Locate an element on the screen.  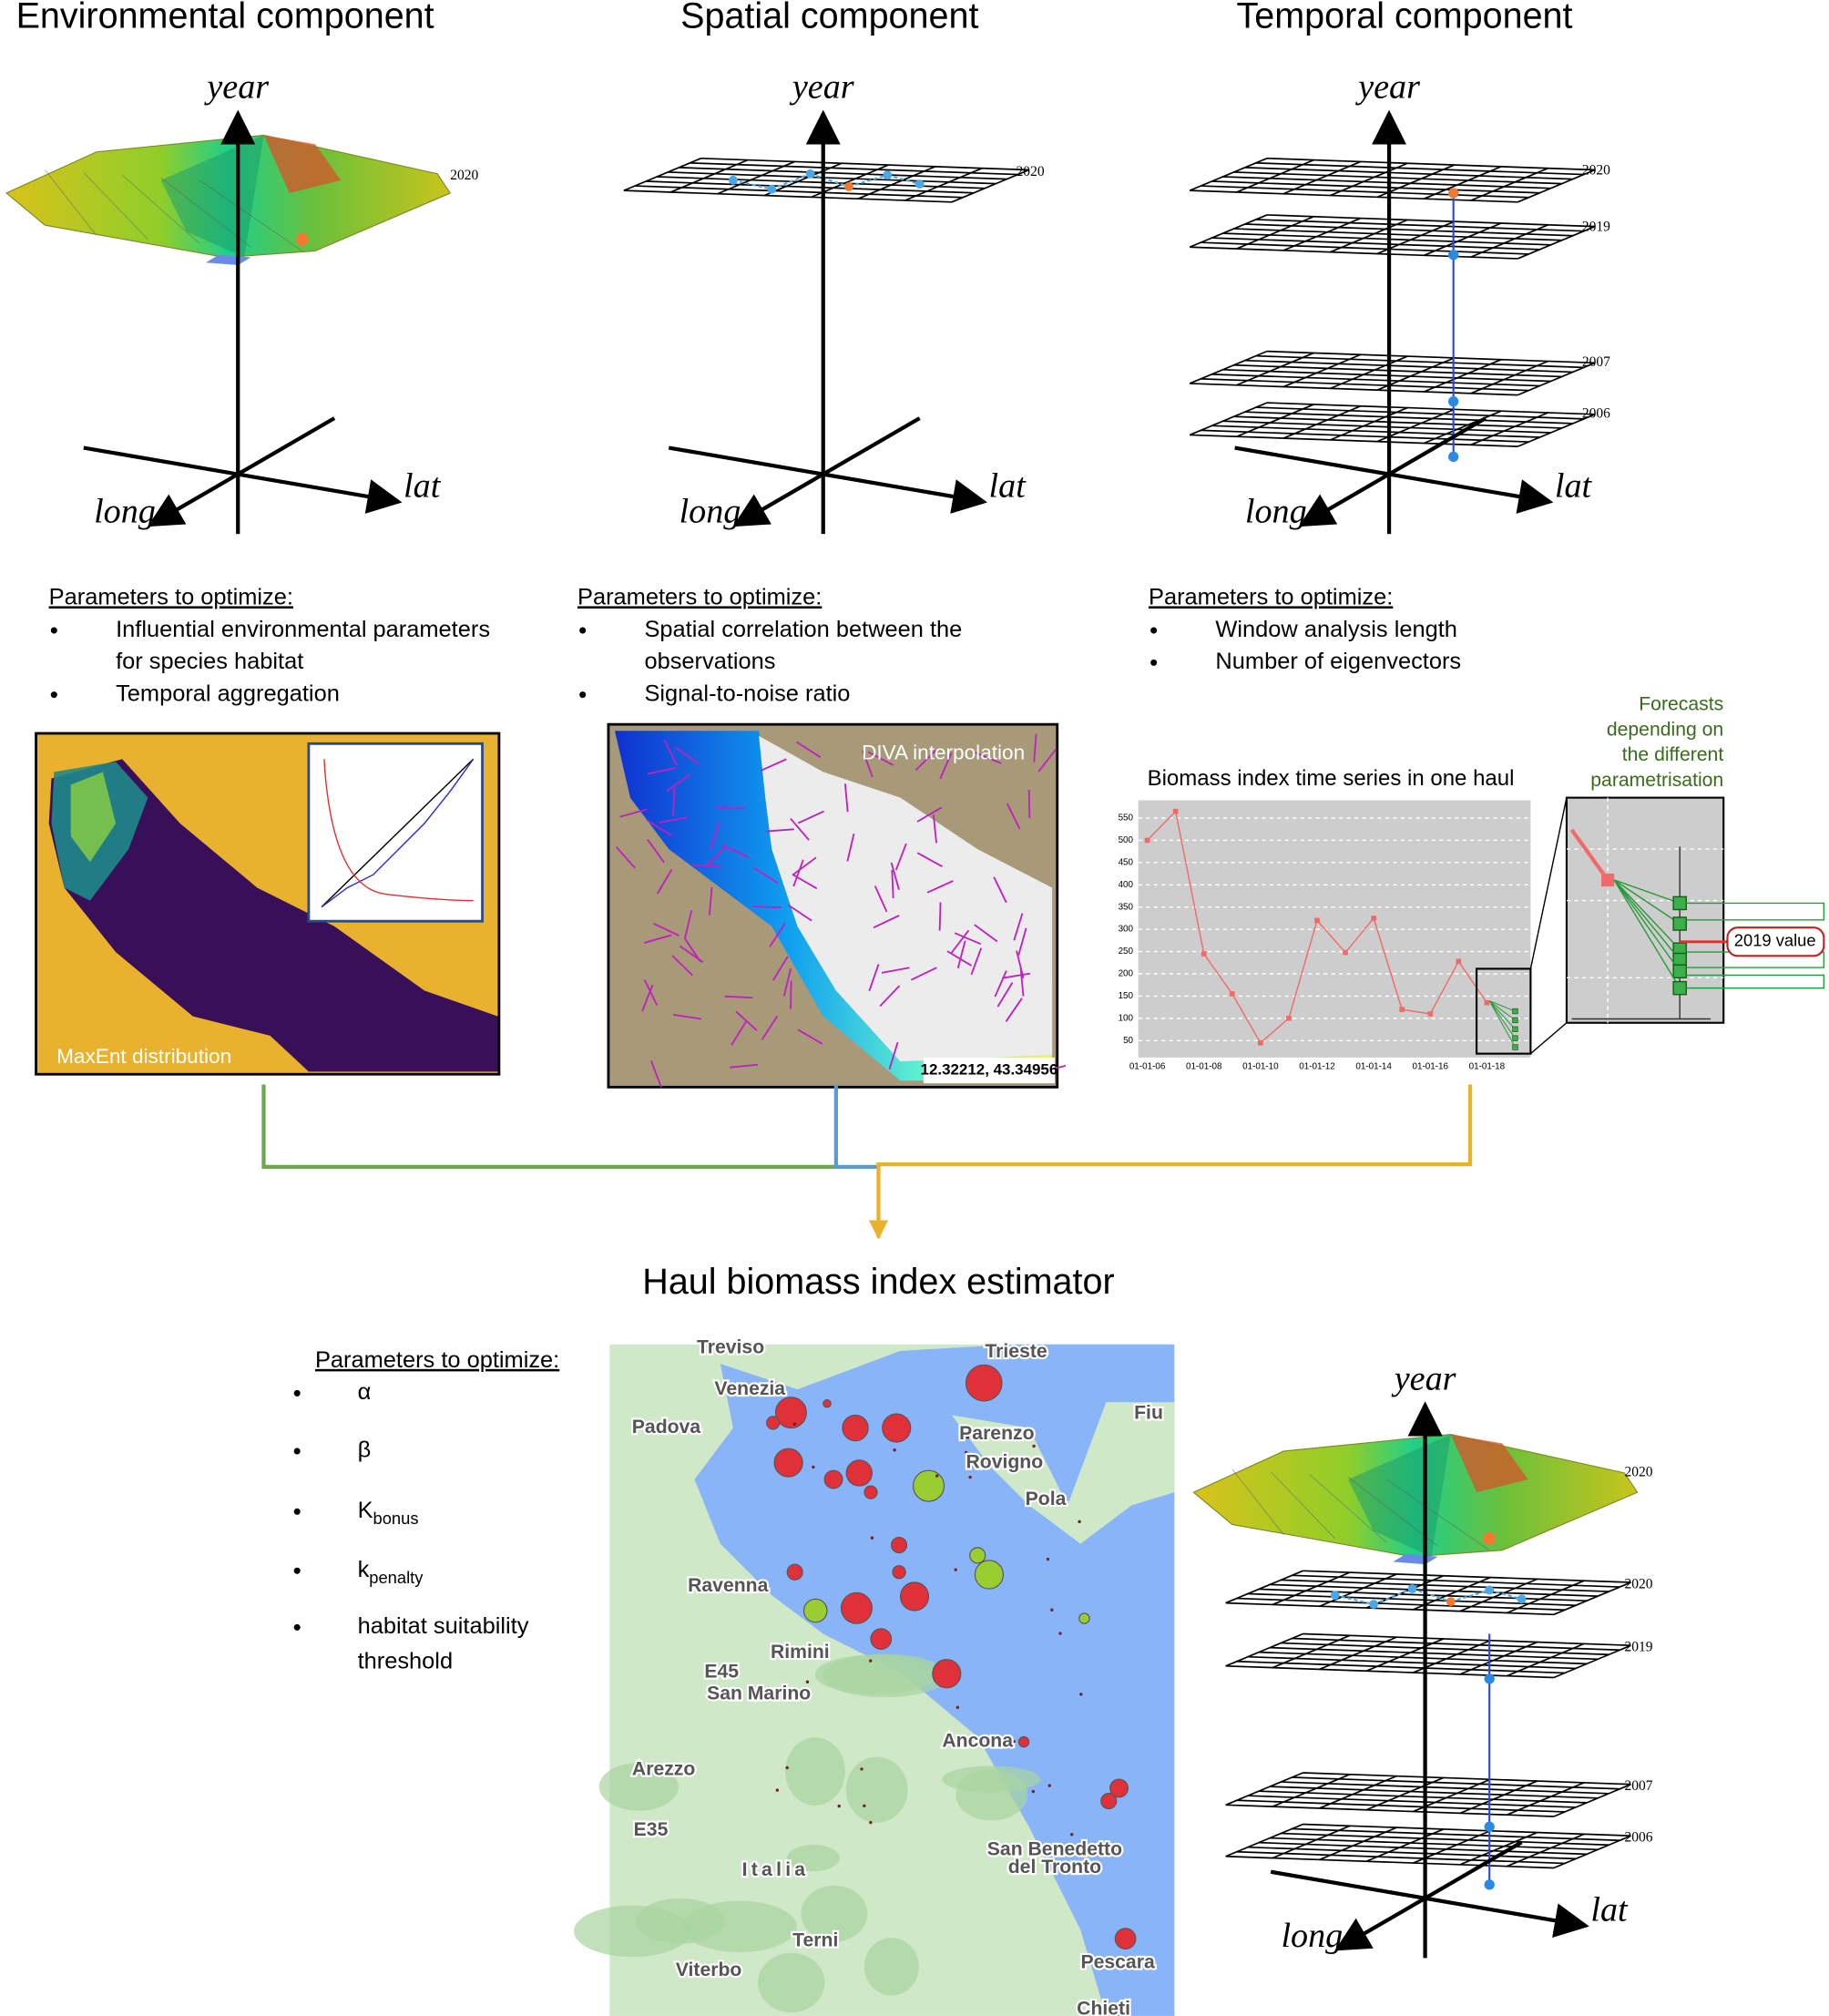
terrain is located at coordinates (991, 1795).